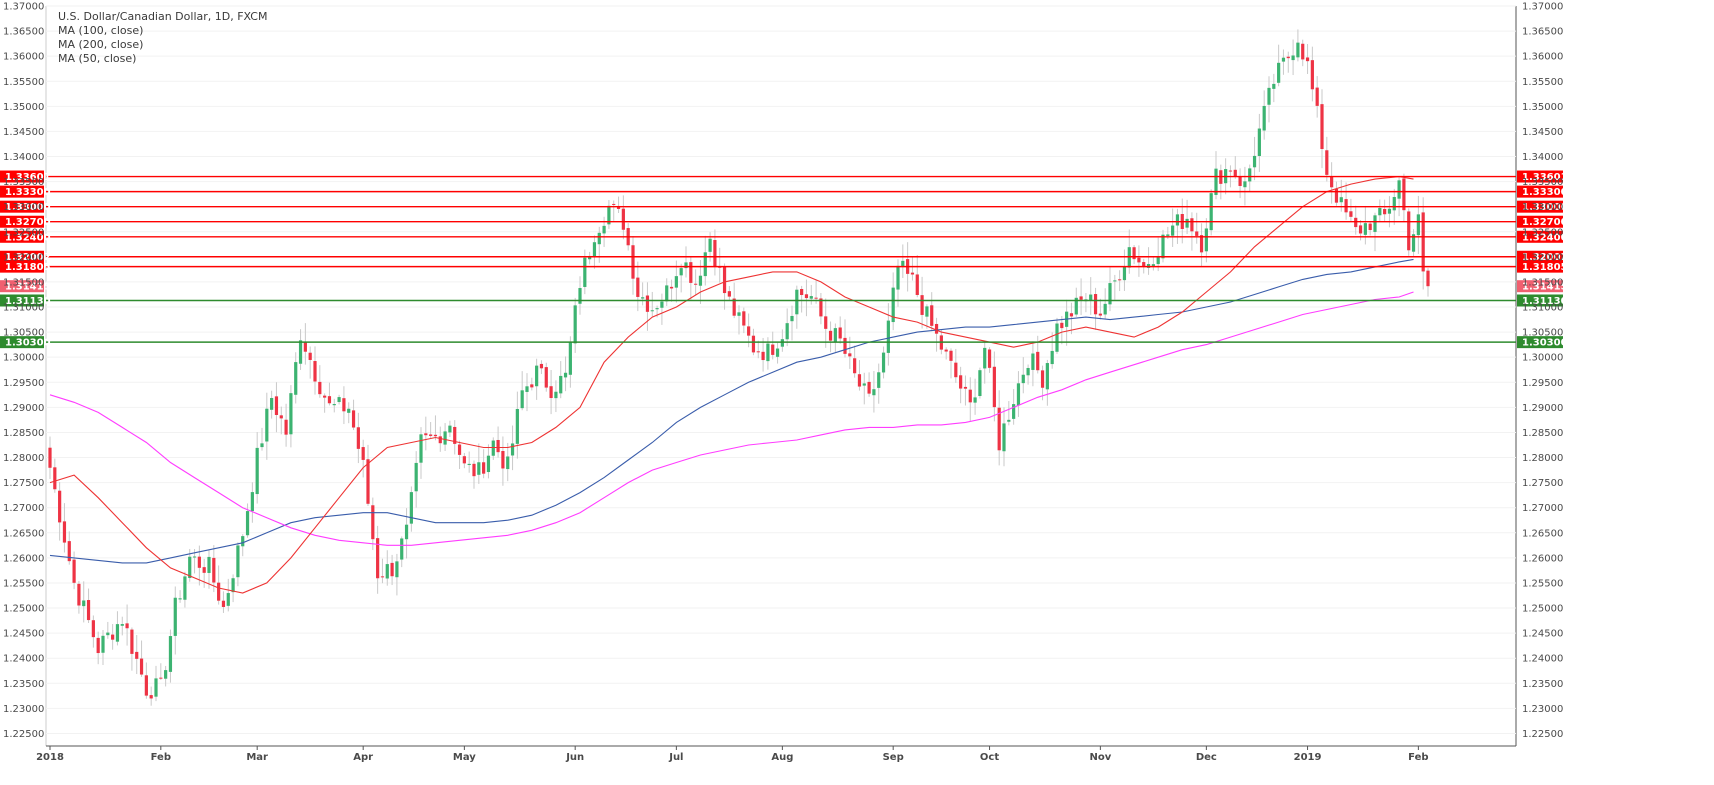 The height and width of the screenshot is (785, 1714). I want to click on price-tick-label-right: 1.35500, so click(1542, 82).